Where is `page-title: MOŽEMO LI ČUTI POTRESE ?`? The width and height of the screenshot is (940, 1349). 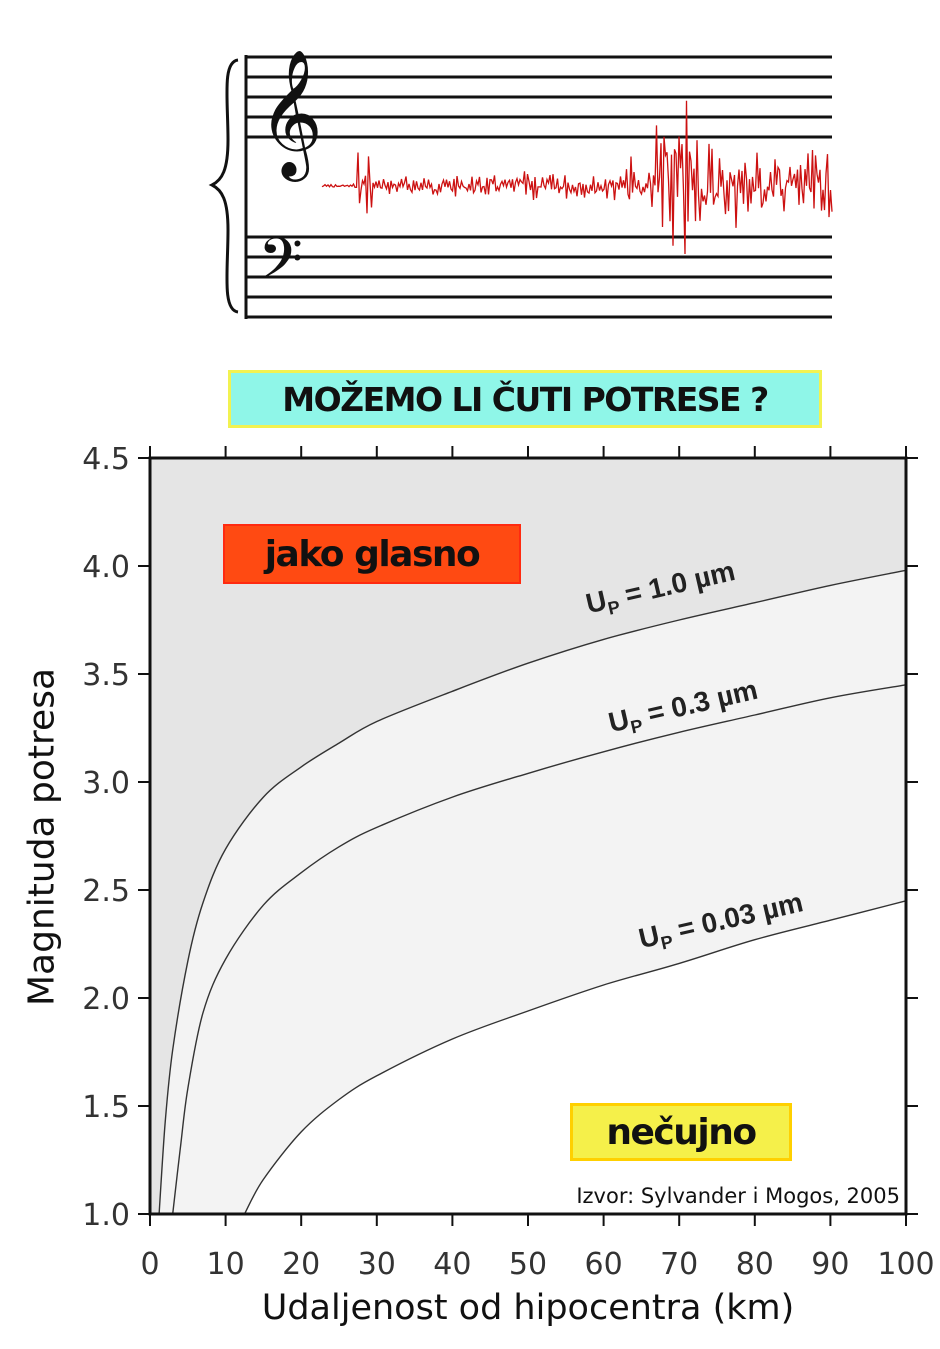 page-title: MOŽEMO LI ČUTI POTRESE ? is located at coordinates (525, 399).